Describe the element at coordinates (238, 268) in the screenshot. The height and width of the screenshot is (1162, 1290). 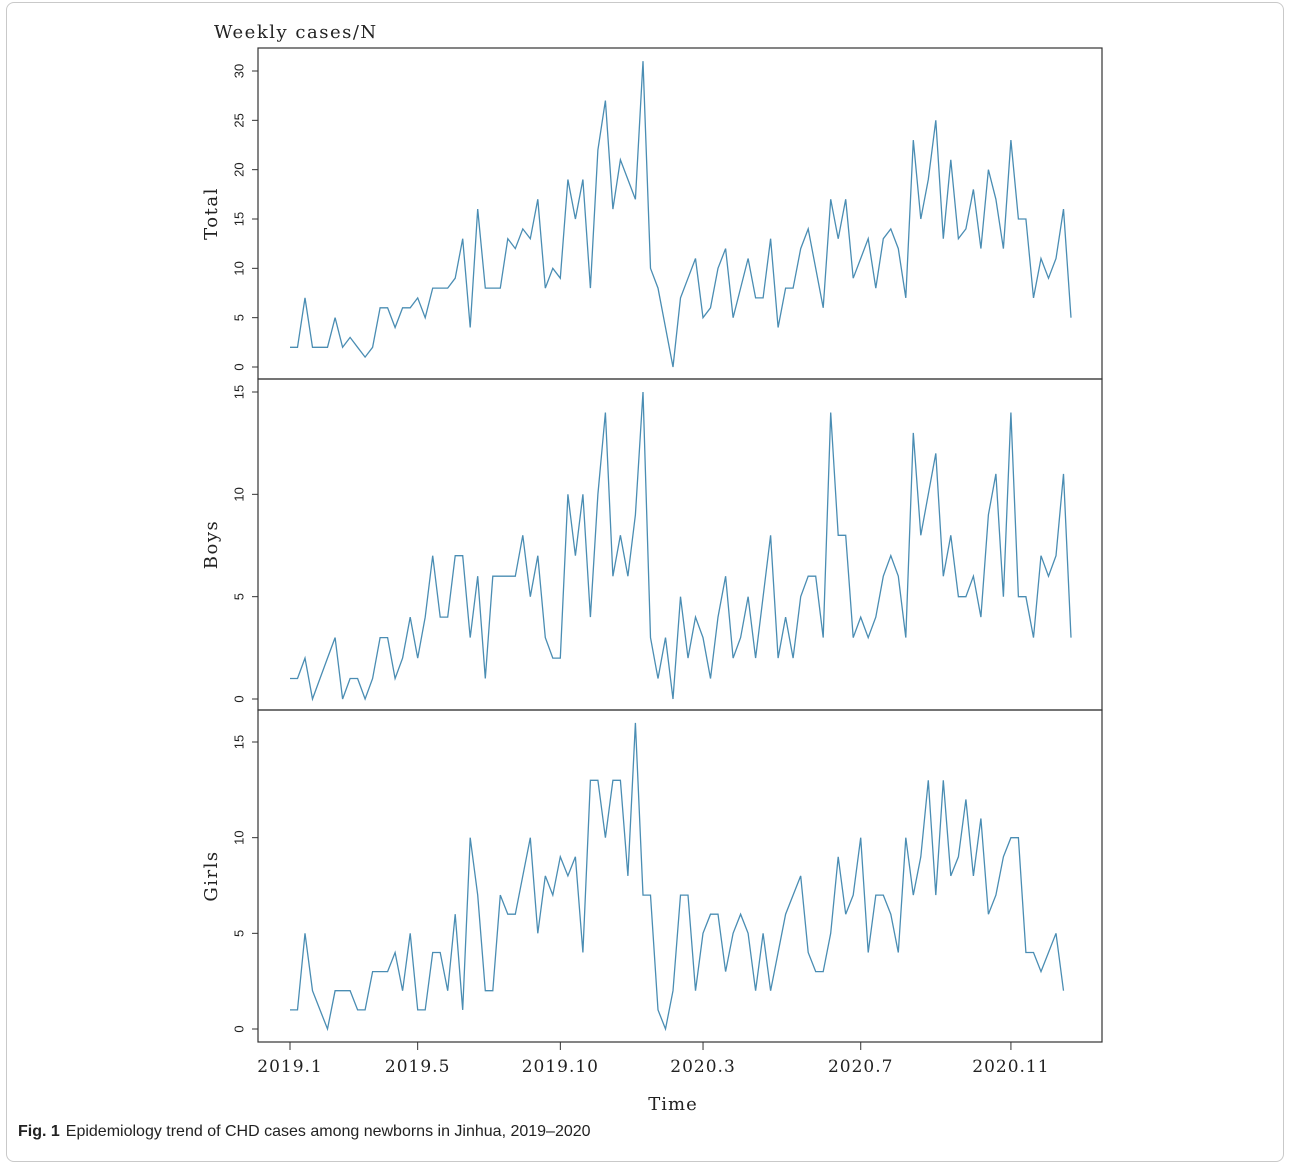
I see `y-tick-label-total-10: 10` at that location.